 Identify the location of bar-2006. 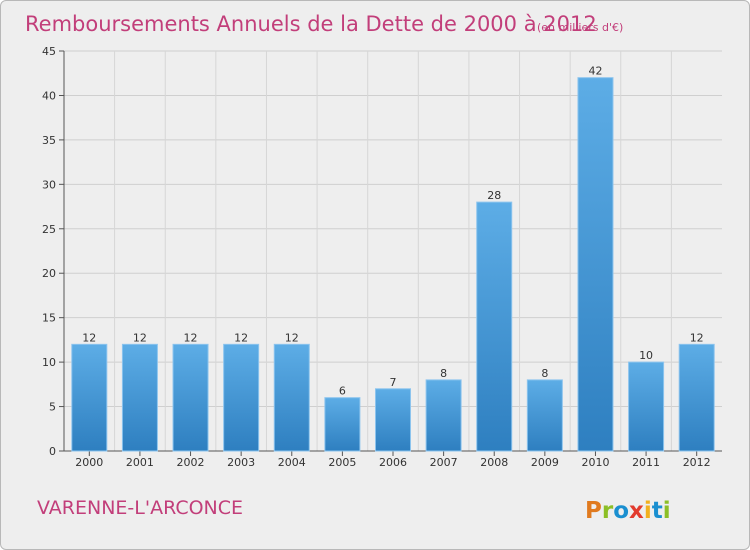
(393, 420).